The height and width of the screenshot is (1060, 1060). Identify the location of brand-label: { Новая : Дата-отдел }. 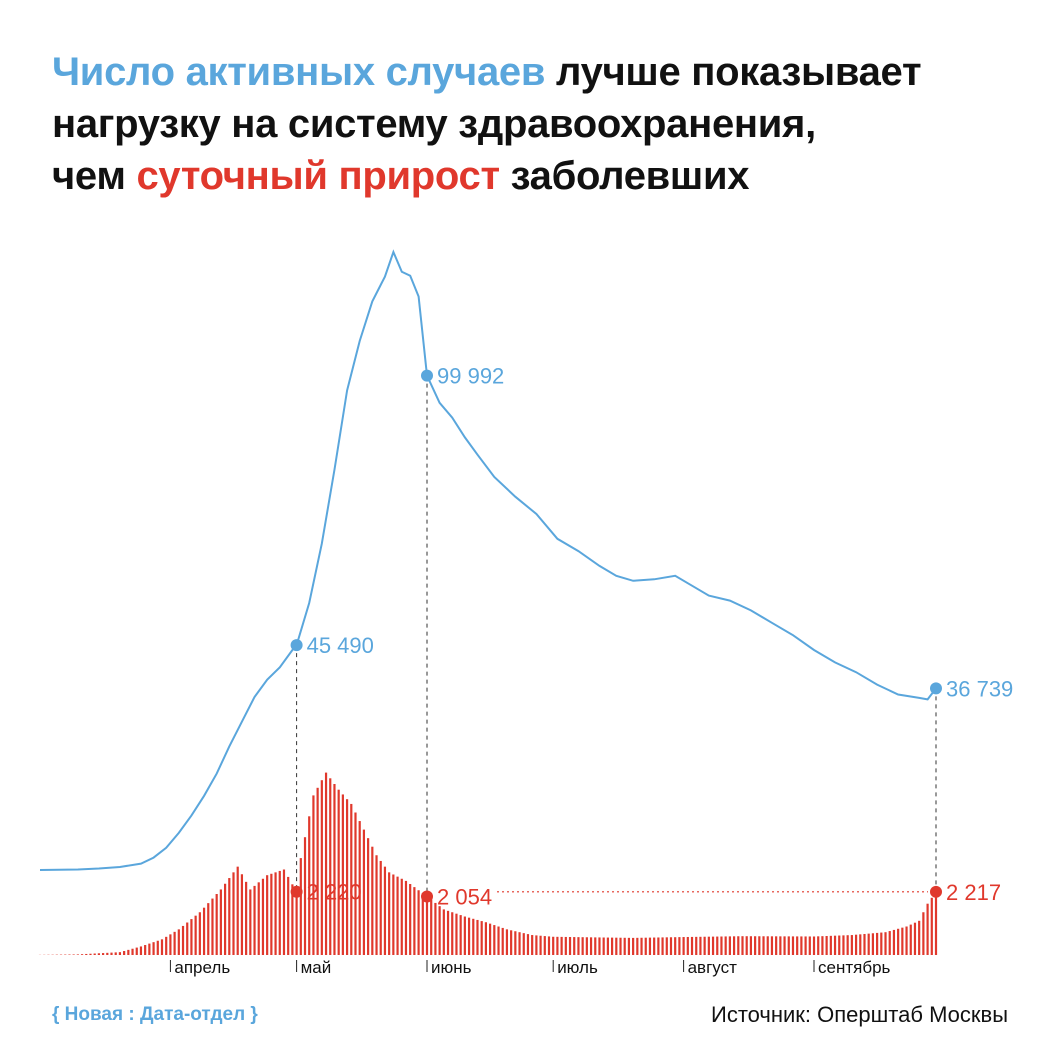
(155, 1014).